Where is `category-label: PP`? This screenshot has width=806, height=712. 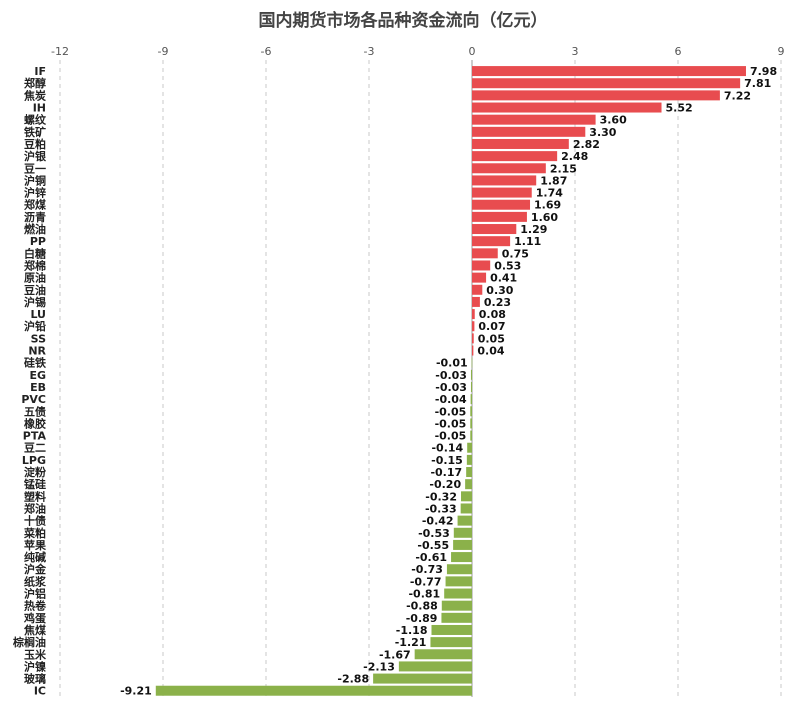
category-label: PP is located at coordinates (38, 241).